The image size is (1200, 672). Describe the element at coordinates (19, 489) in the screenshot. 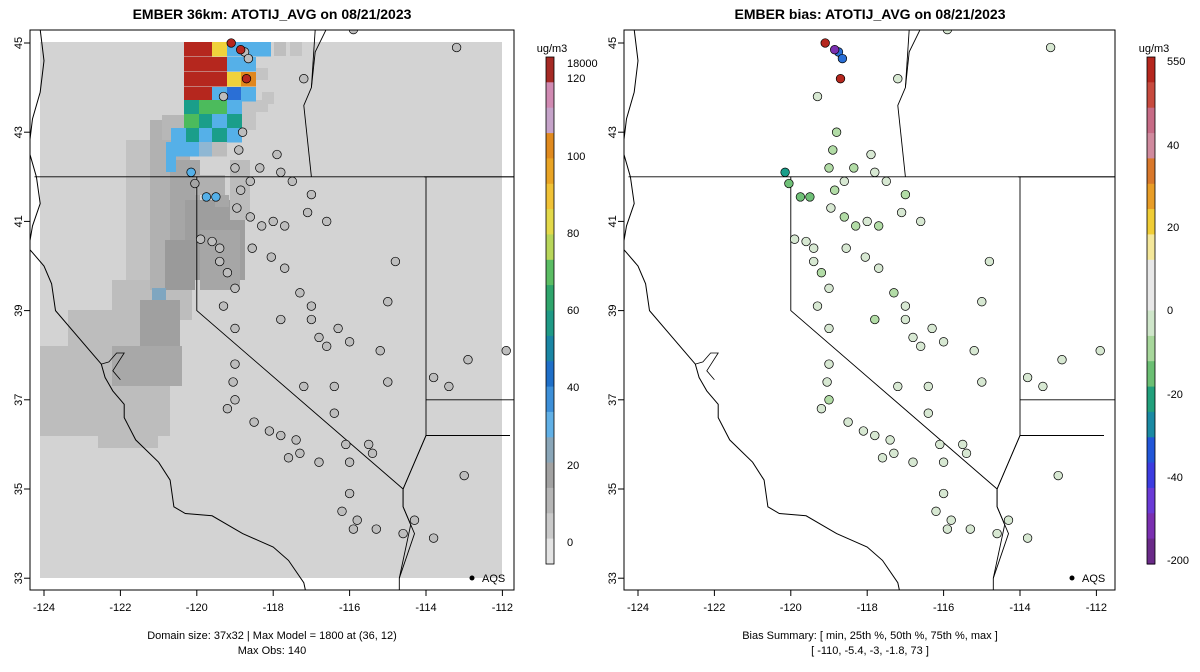

I see `lat-tick-label: 35` at that location.